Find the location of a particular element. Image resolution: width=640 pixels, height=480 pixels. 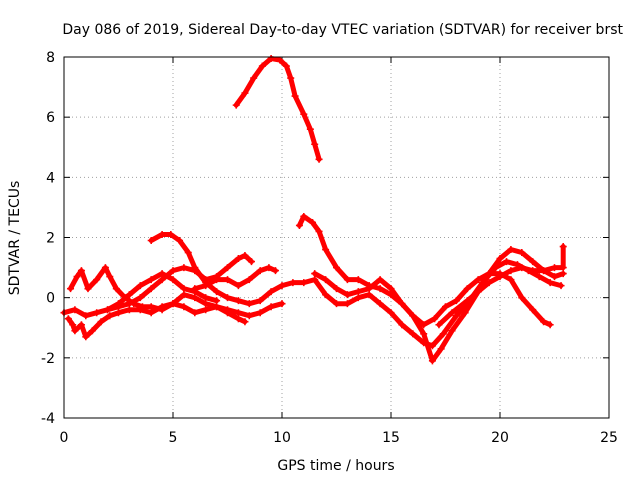

series-track-g is located at coordinates (162, 292).